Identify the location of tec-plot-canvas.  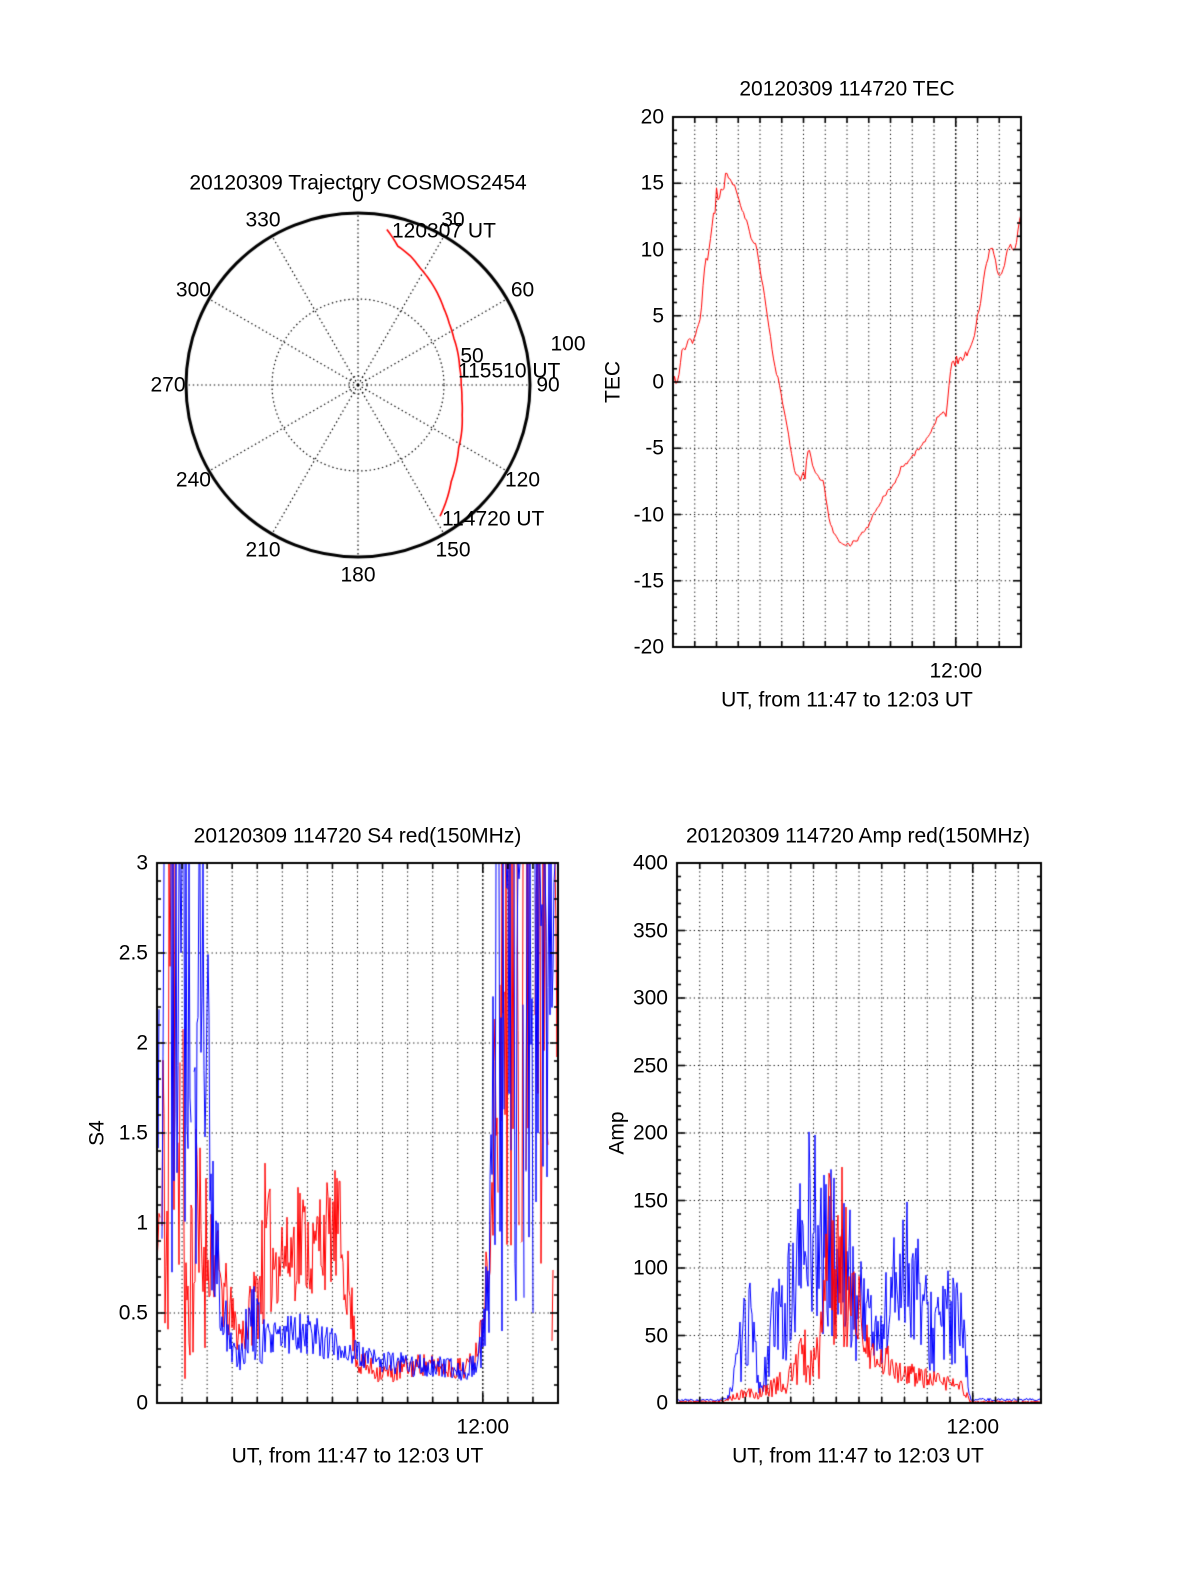
(847, 382).